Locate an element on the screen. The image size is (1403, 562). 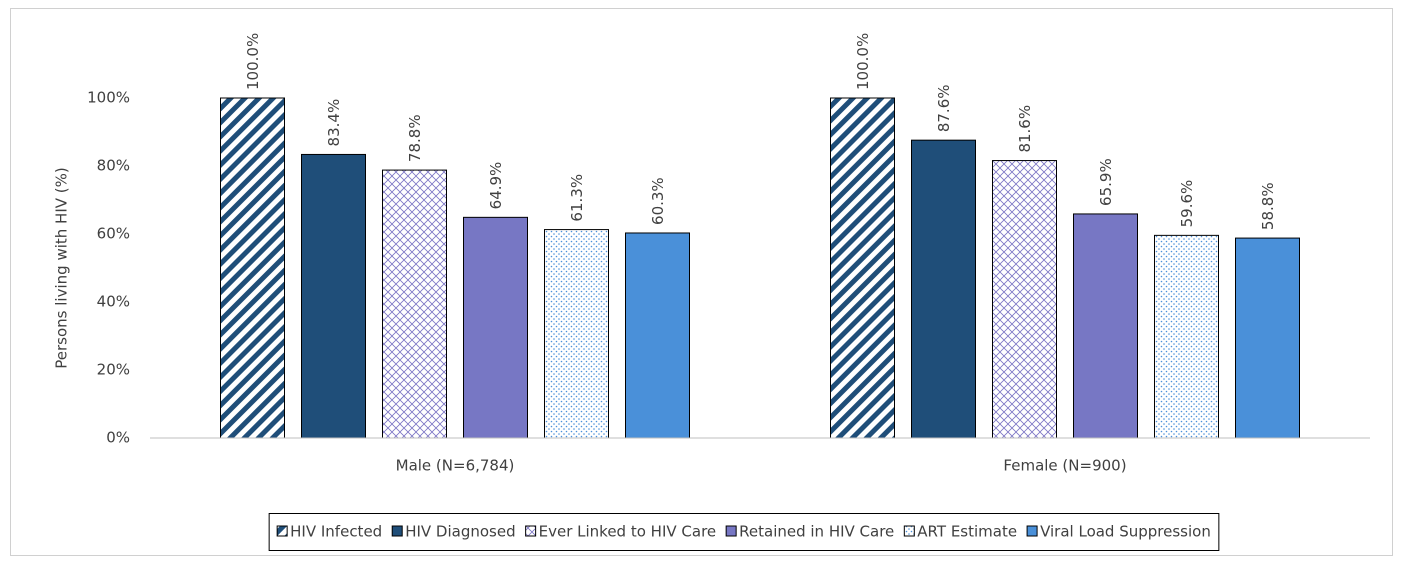
y-tick-label: 20% is located at coordinates (113, 370).